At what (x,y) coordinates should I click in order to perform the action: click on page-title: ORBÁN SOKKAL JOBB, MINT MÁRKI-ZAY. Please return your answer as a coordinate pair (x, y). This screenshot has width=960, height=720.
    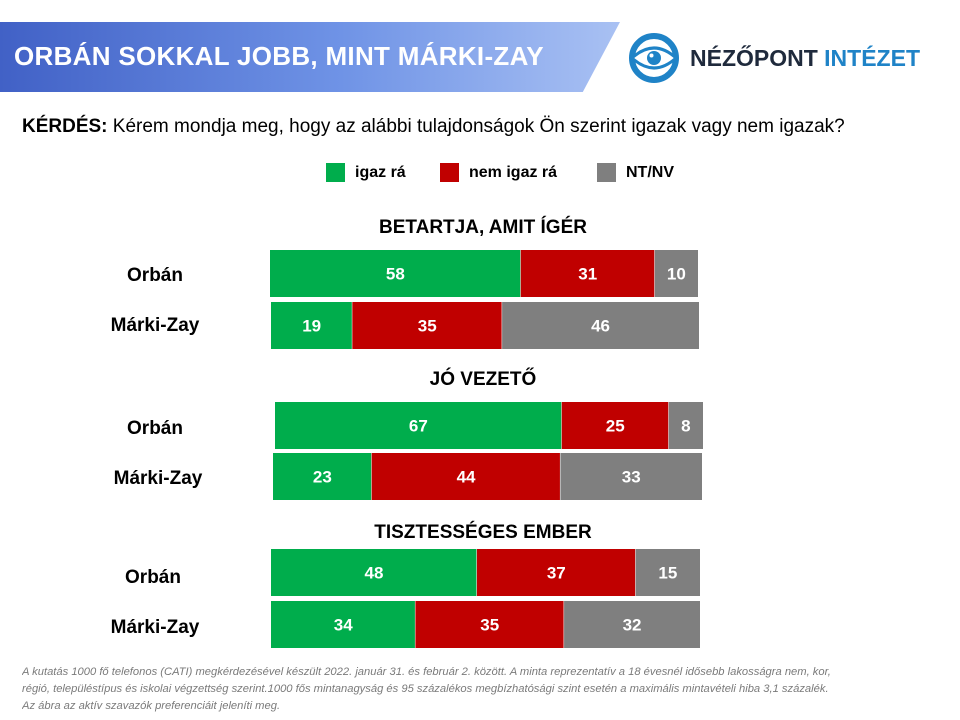
    Looking at the image, I should click on (279, 56).